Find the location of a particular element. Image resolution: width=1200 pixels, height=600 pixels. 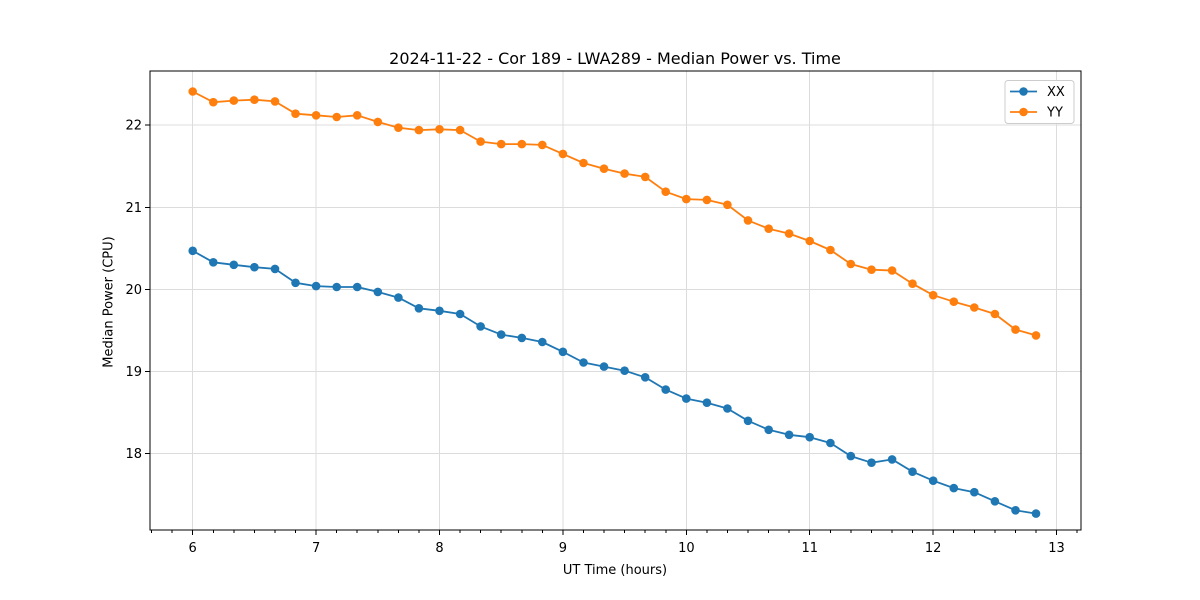

x-tick-label-13: 13 is located at coordinates (1056, 548).